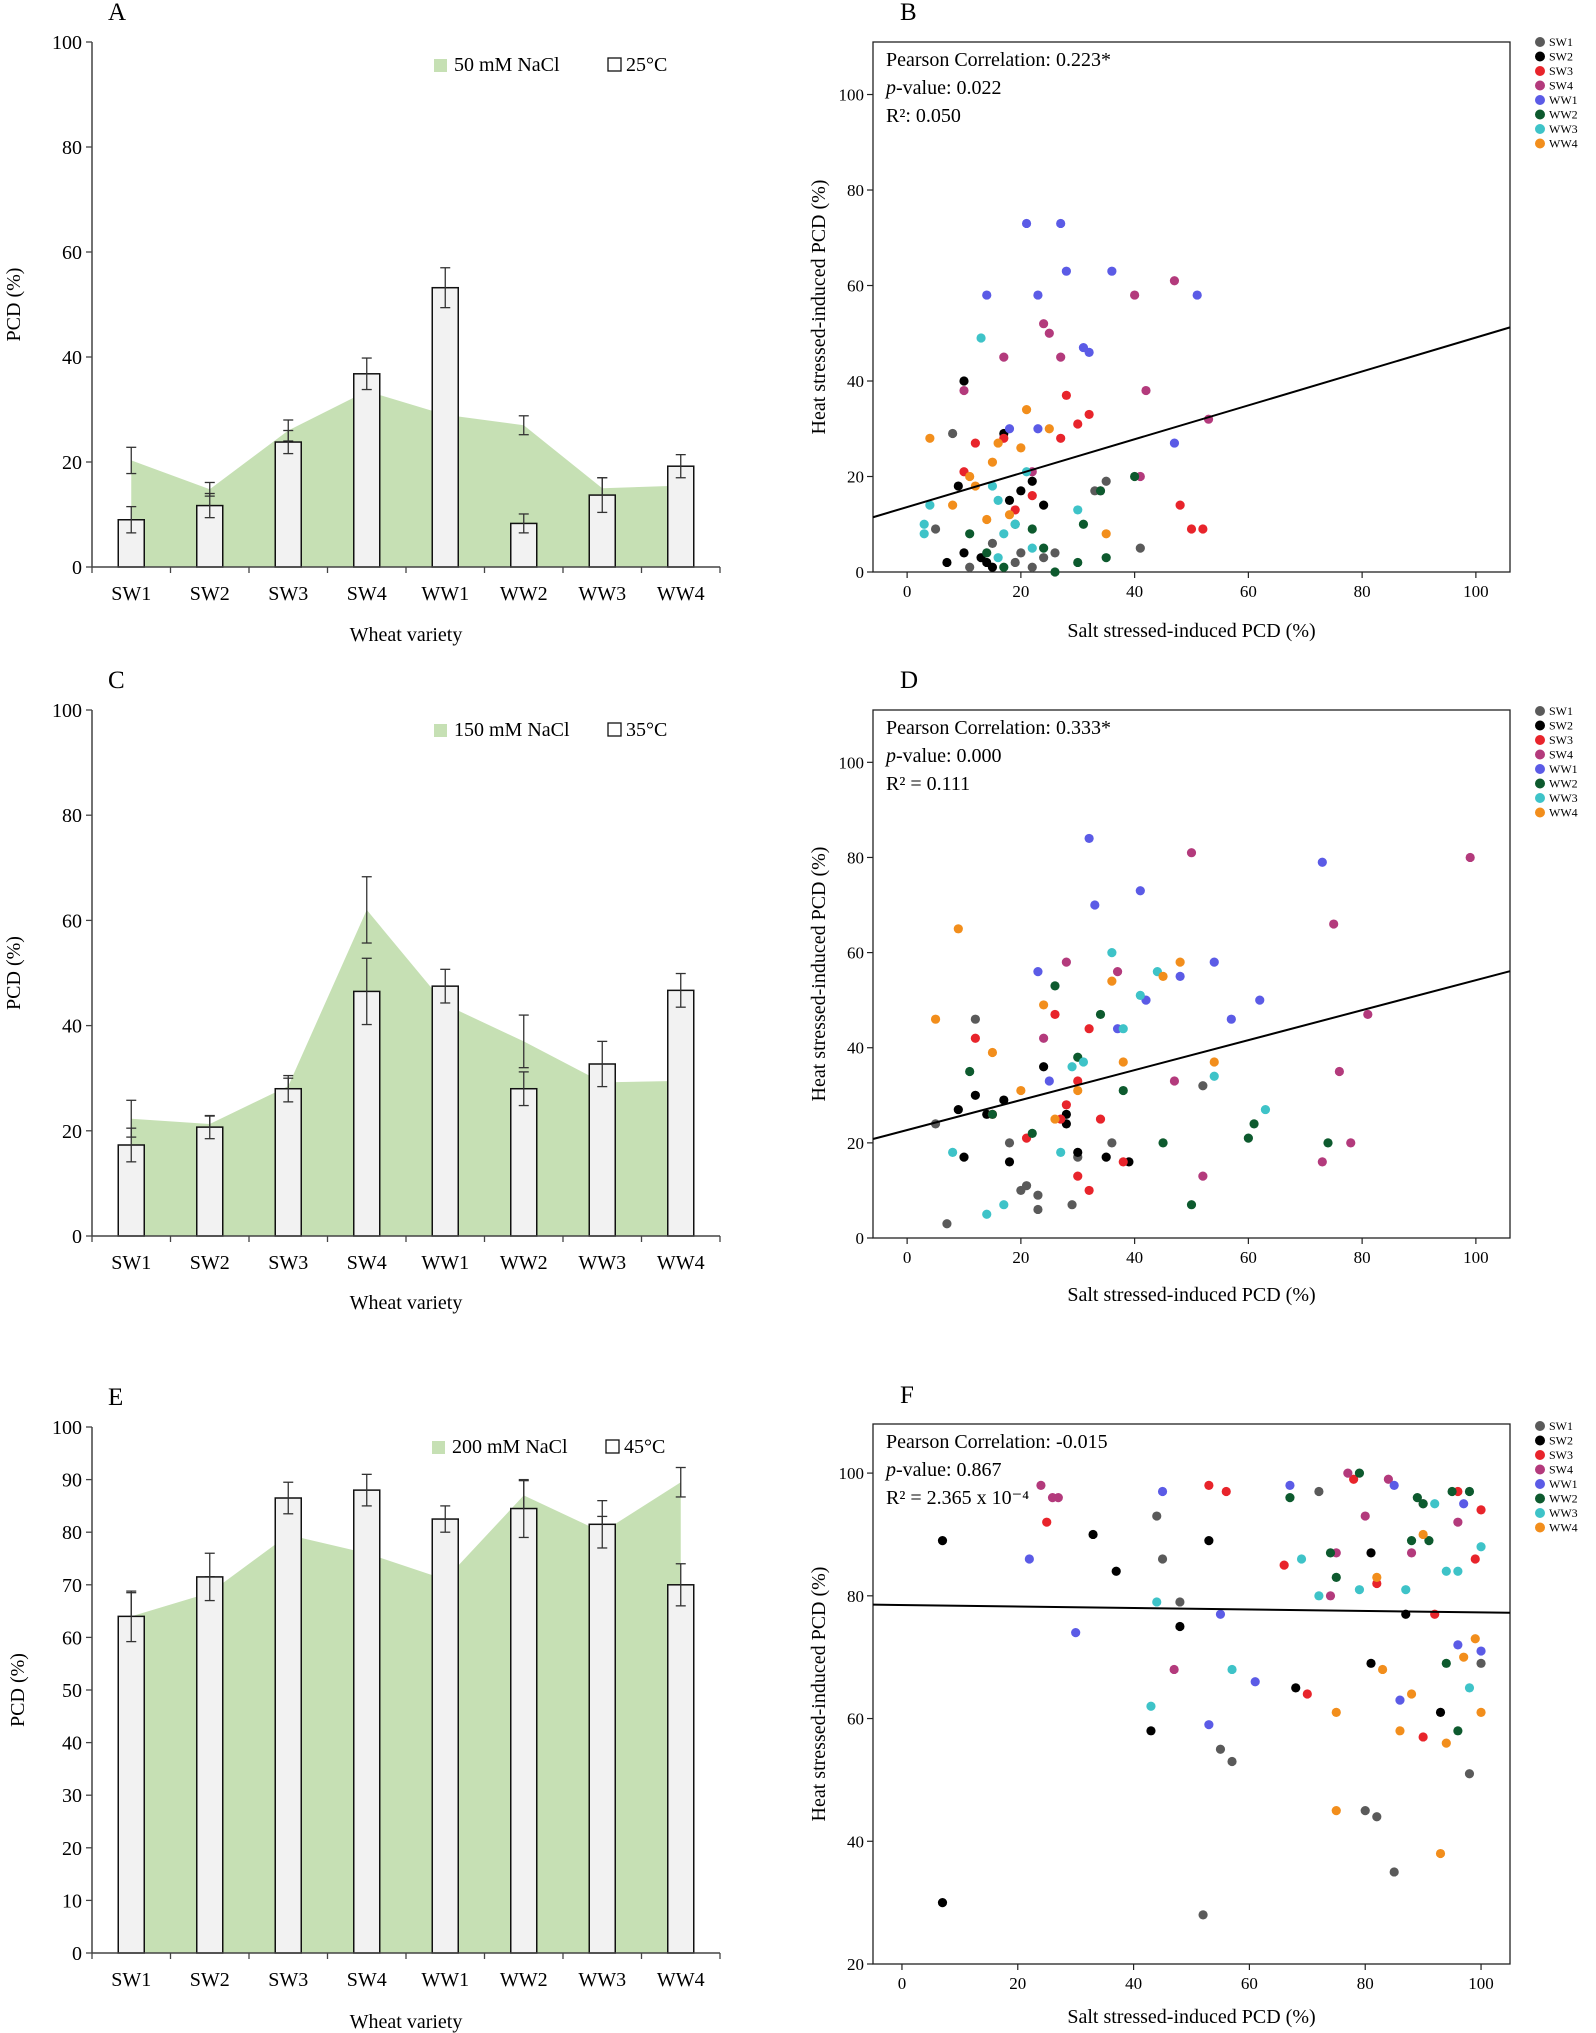 The width and height of the screenshot is (1596, 2033). What do you see at coordinates (646, 730) in the screenshot?
I see `legend-label-heat: 35°C` at bounding box center [646, 730].